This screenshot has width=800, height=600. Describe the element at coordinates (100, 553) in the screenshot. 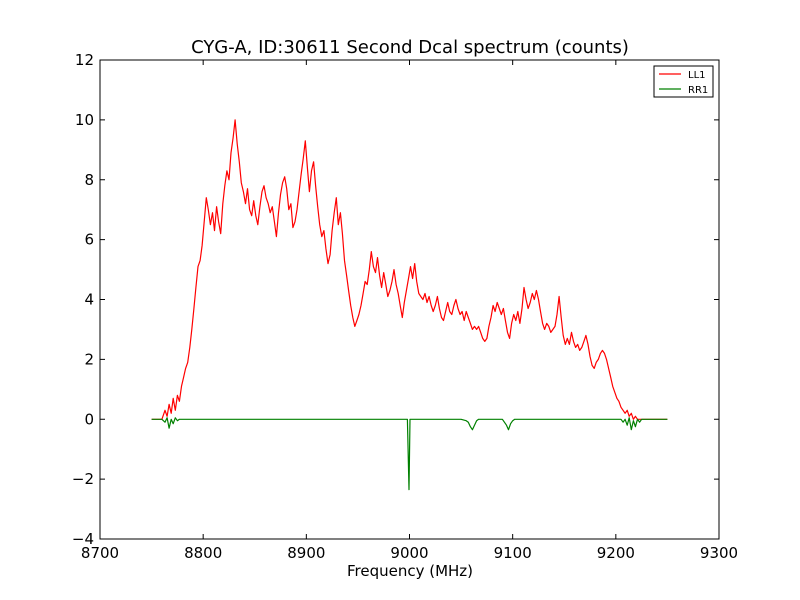

I see `x-tick-label: 8700` at that location.